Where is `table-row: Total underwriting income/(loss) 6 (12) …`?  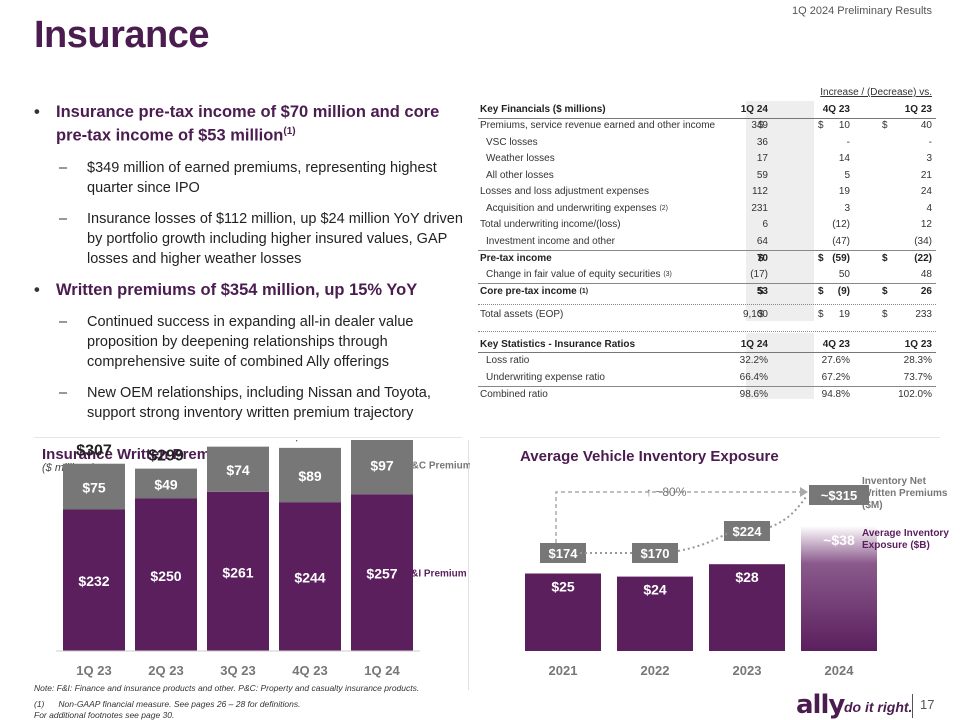
table-row: Total underwriting income/(loss) 6 (12) … is located at coordinates (706, 224).